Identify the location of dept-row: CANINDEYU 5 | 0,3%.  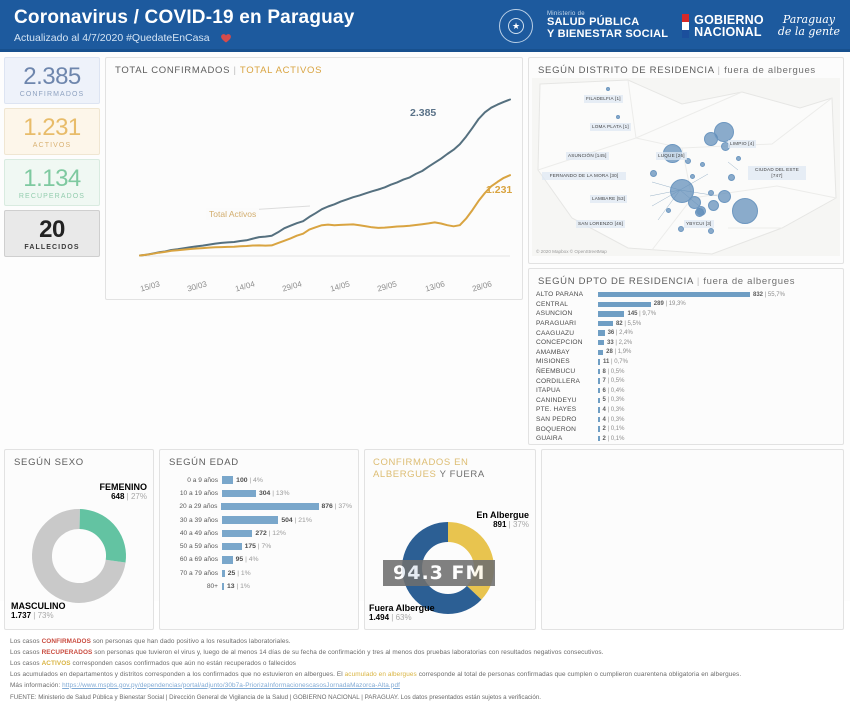
(686, 401).